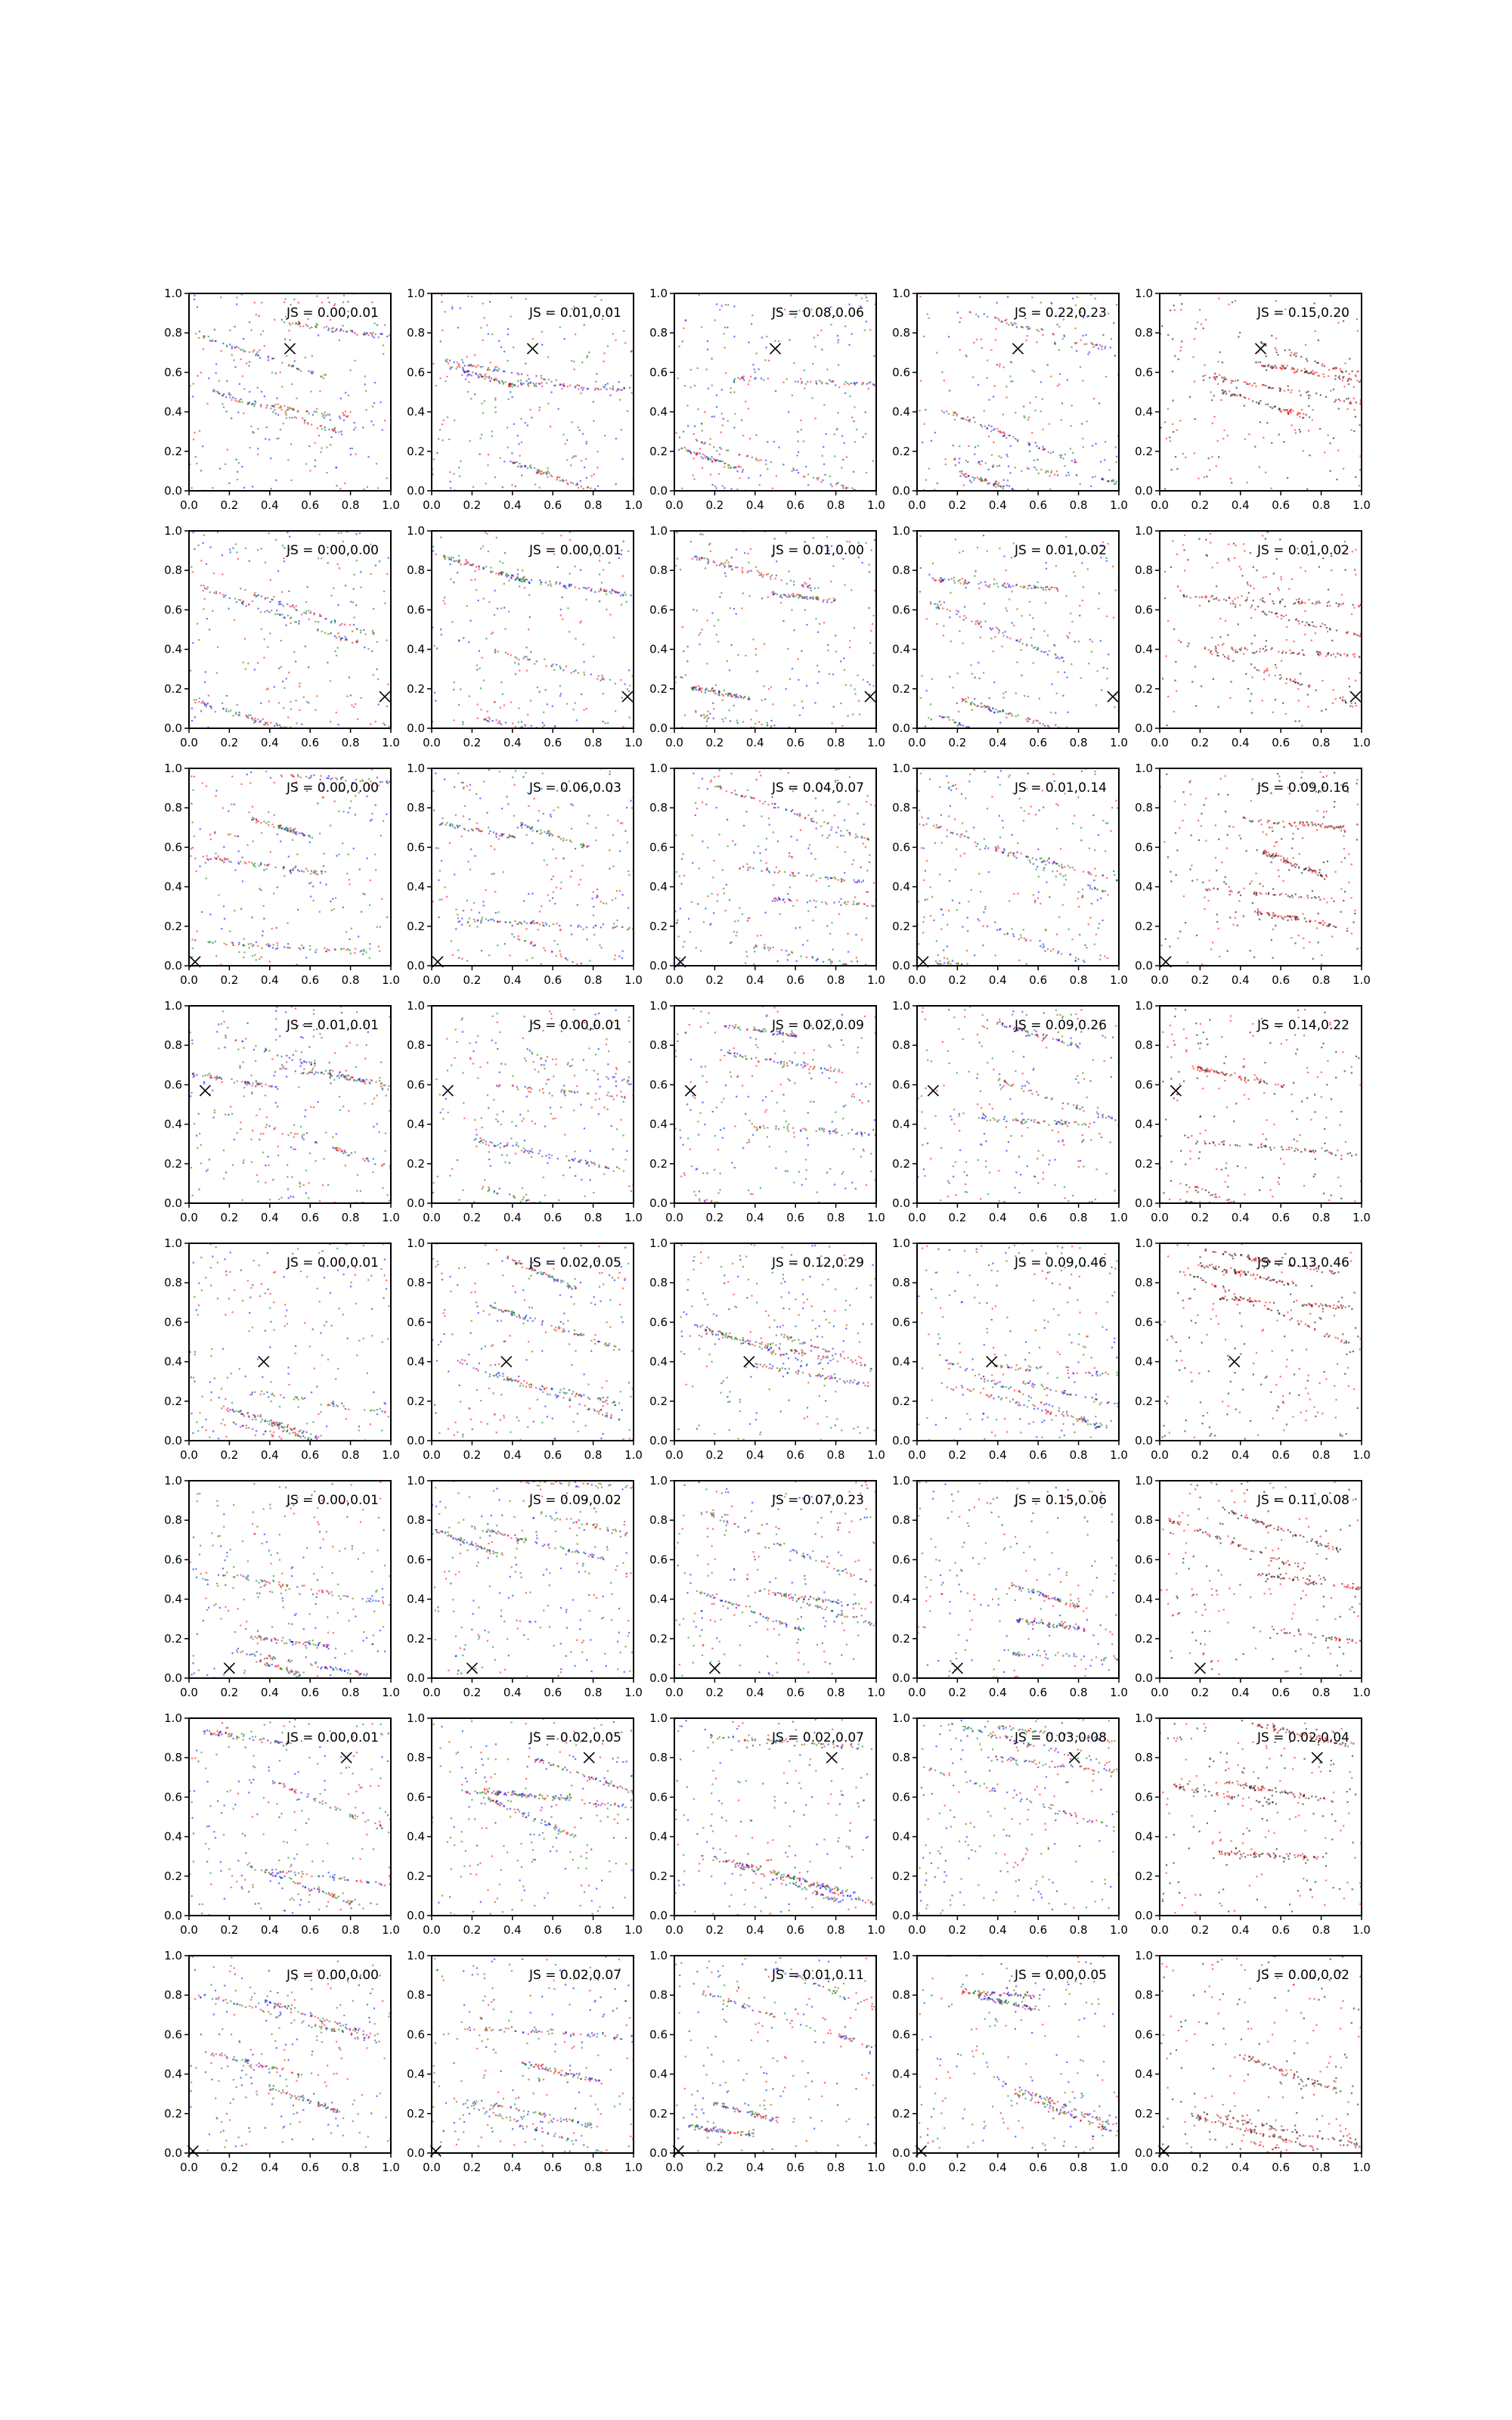 This screenshot has height=2420, width=1512. What do you see at coordinates (416, 293) in the screenshot?
I see `y-tick-label: 1.0` at bounding box center [416, 293].